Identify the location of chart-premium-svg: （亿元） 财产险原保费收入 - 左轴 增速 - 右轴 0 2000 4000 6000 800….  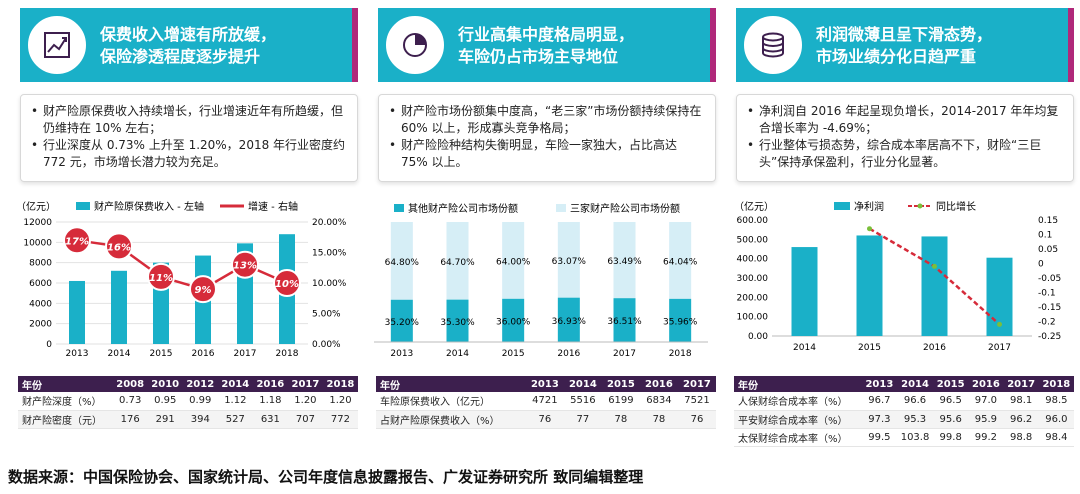
(181, 279).